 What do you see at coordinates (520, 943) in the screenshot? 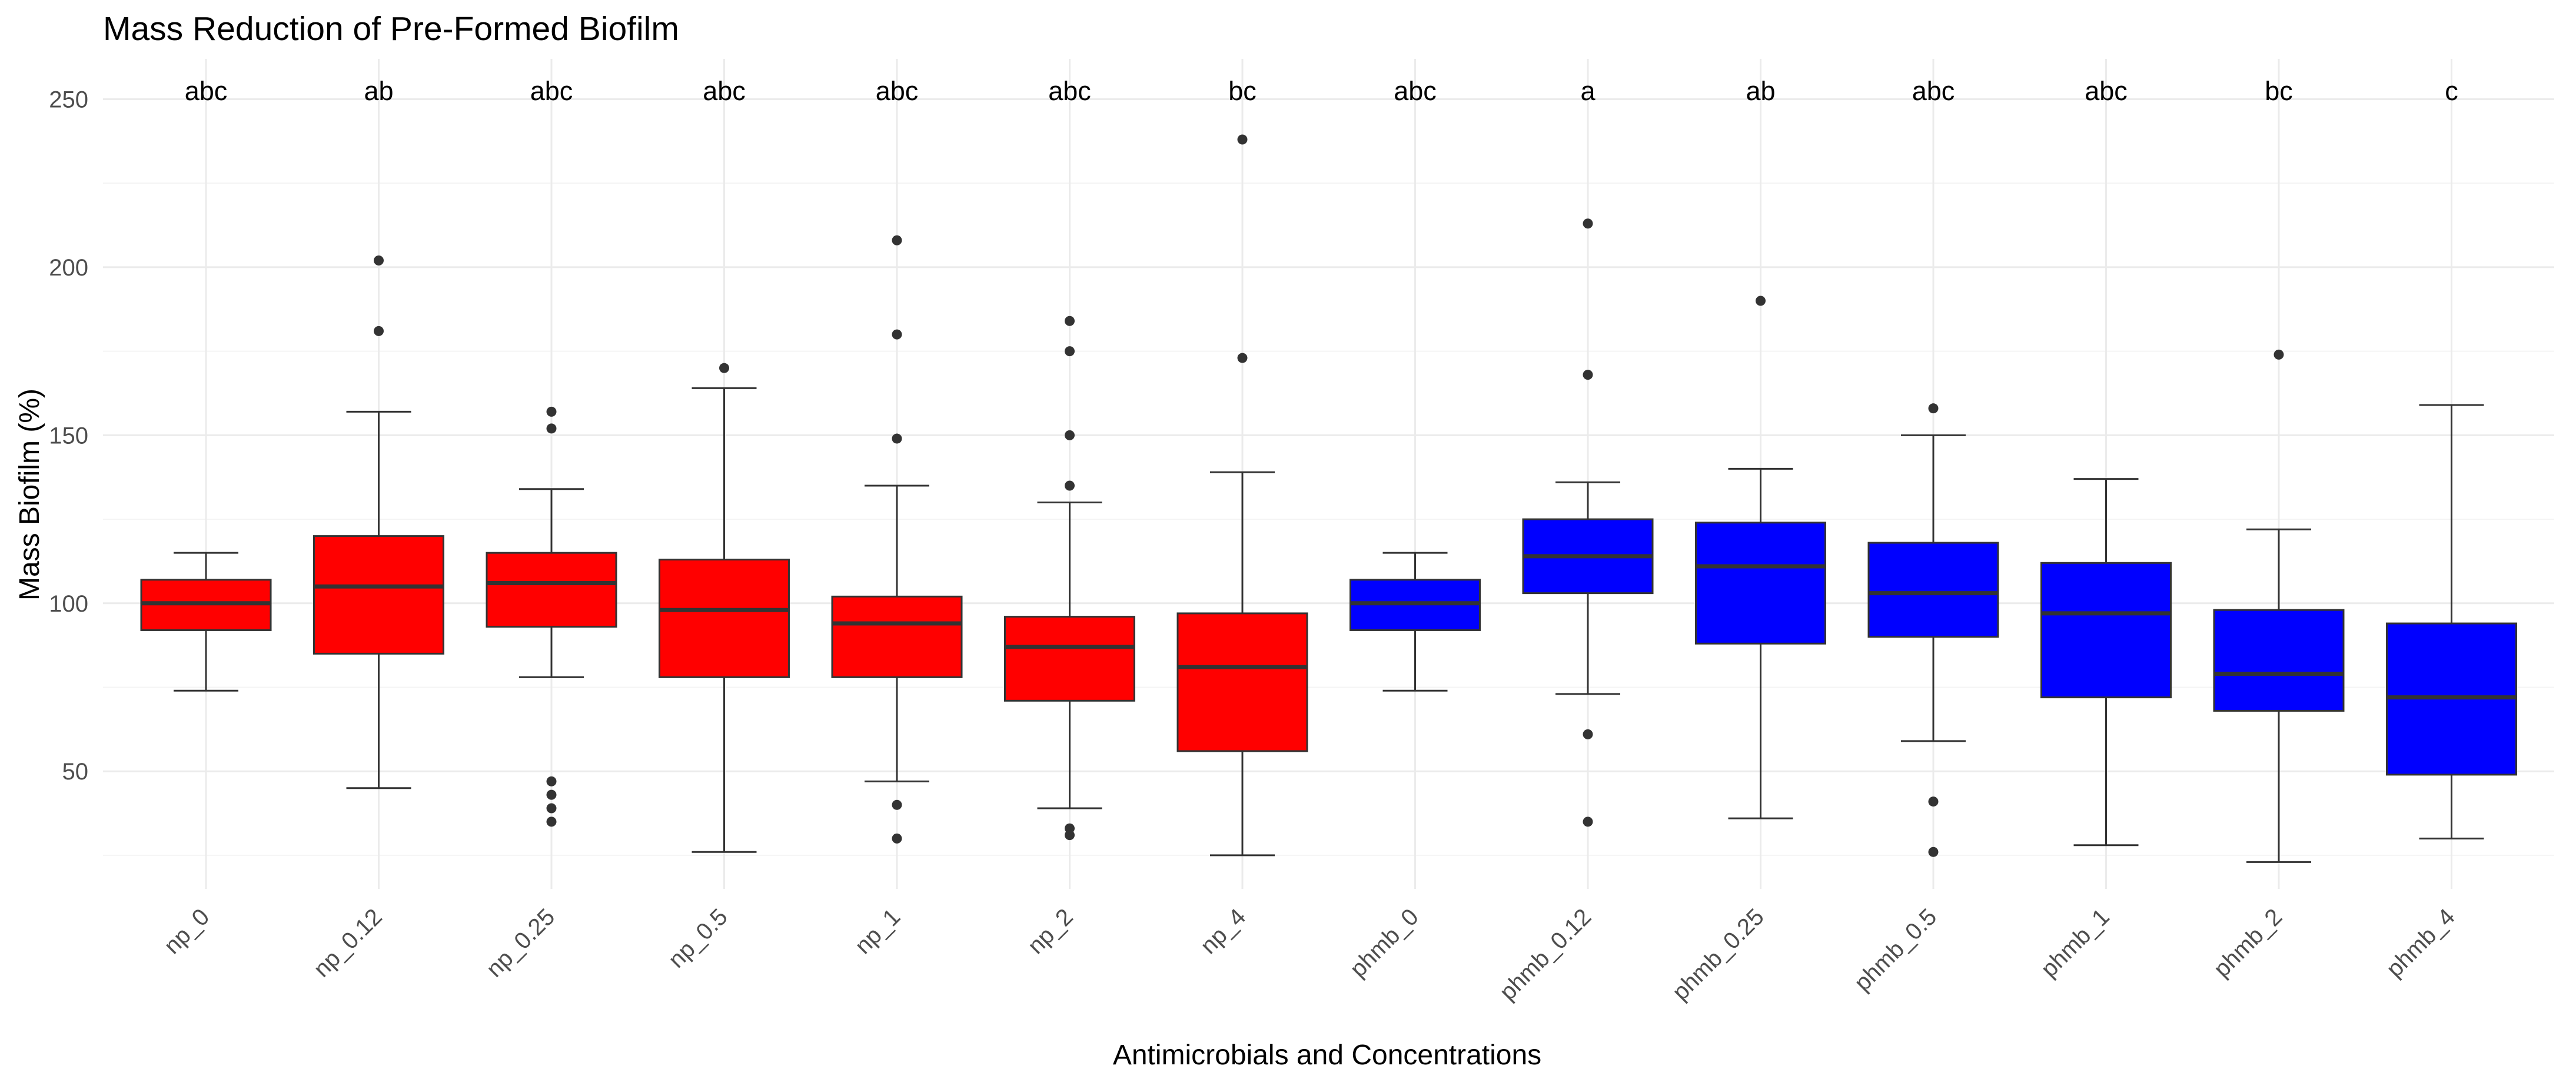
I see `x-tick-label: np_0.25` at bounding box center [520, 943].